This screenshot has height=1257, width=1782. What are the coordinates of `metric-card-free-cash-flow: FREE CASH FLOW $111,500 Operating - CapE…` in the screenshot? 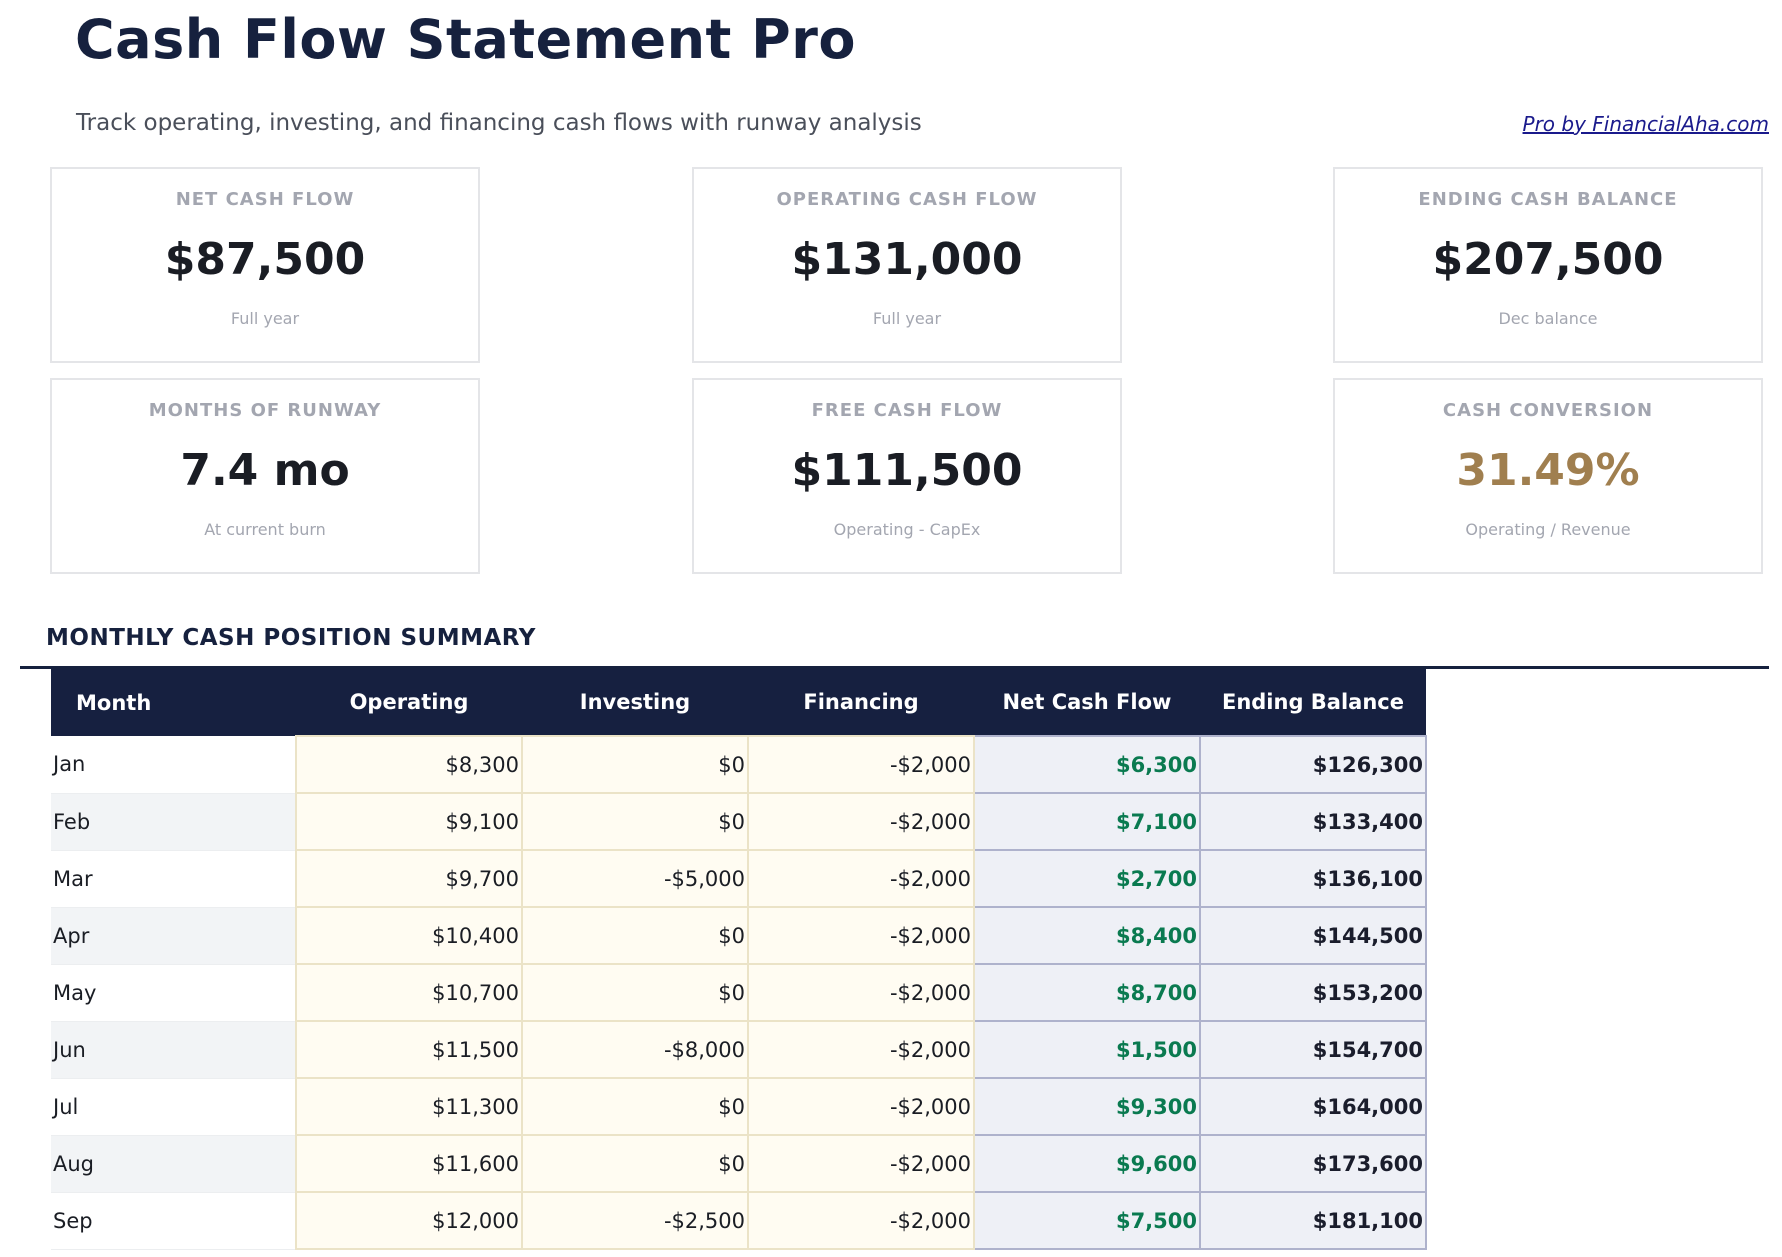 It's located at (907, 476).